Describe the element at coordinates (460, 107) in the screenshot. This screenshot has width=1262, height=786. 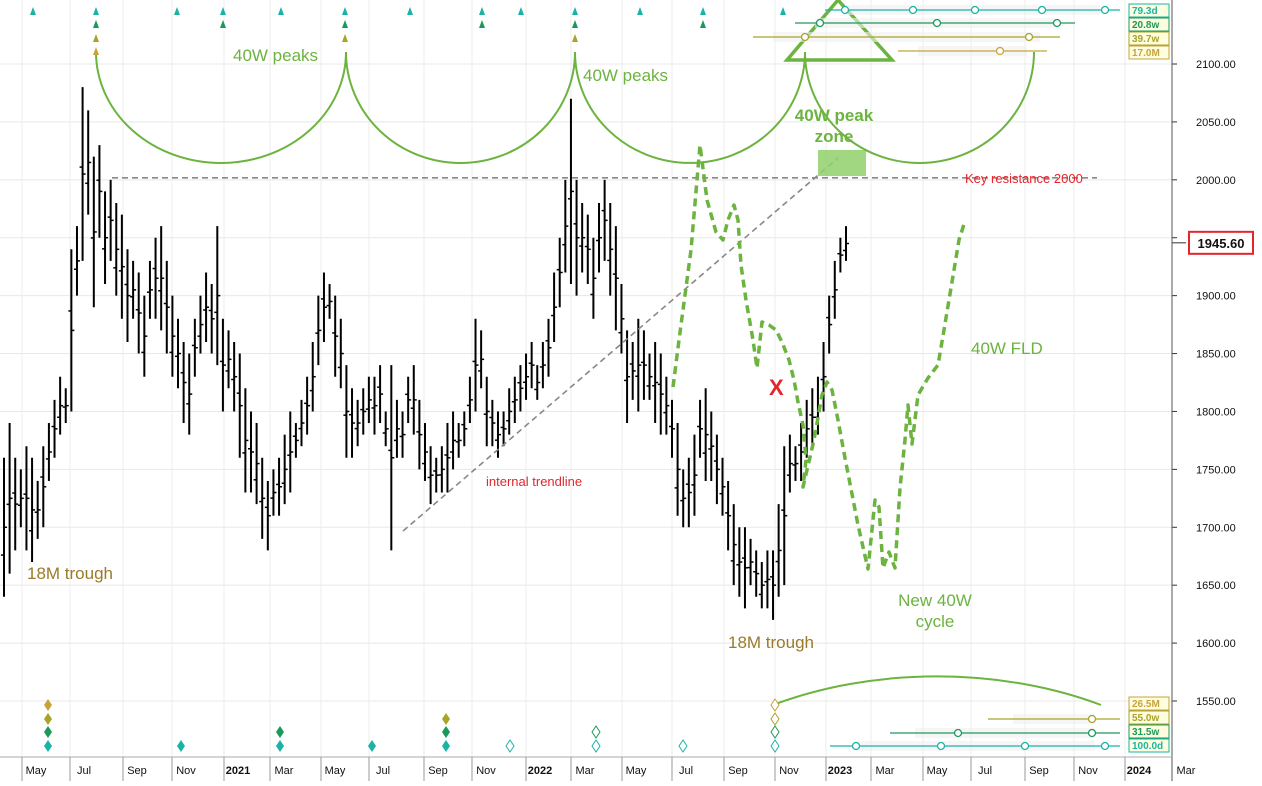
I see `cycle-40w-arc` at that location.